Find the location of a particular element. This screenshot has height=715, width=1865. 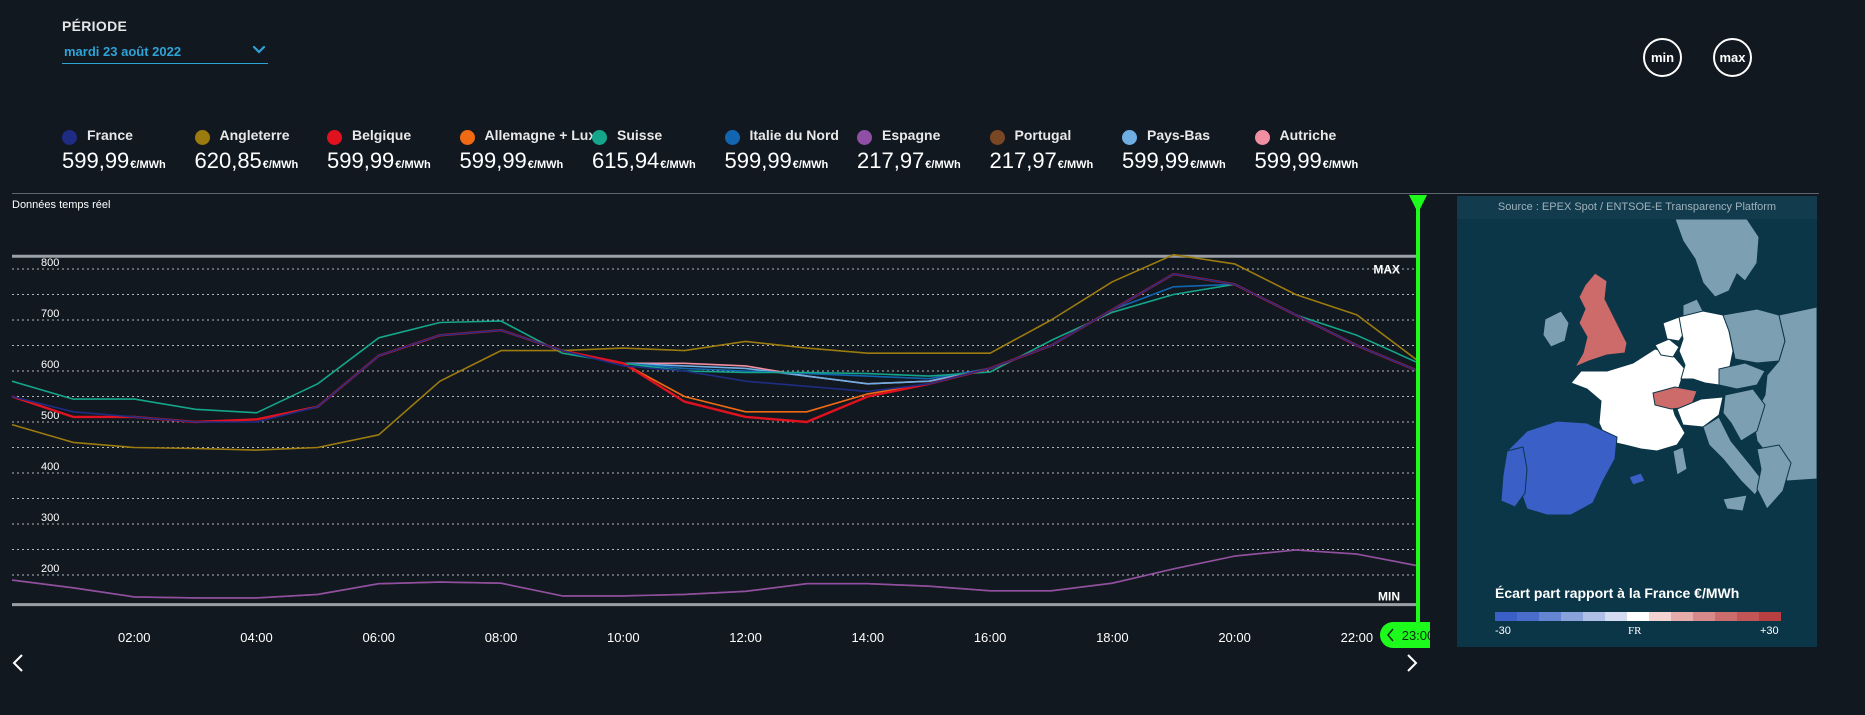

legend-name: Espagne is located at coordinates (911, 135).